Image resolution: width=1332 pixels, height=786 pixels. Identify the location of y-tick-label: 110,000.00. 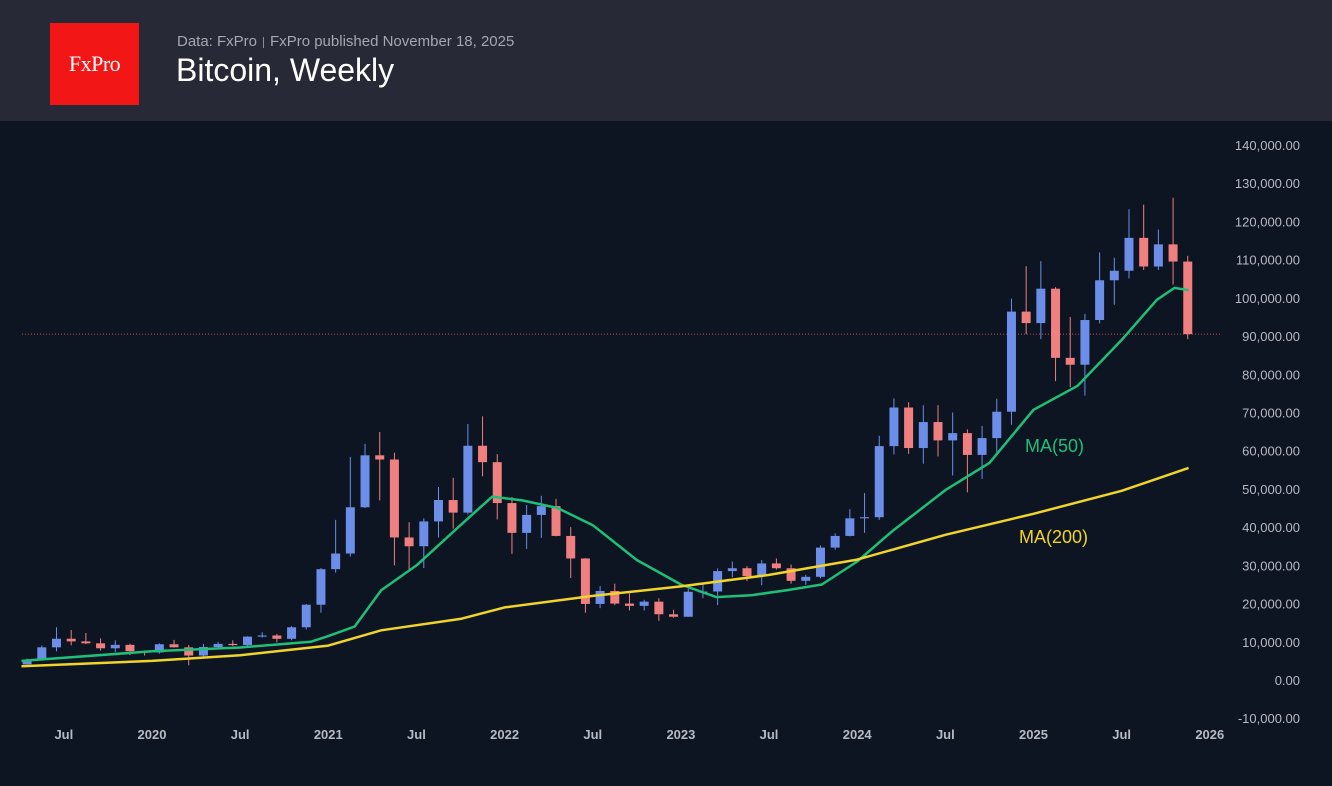
(1268, 260).